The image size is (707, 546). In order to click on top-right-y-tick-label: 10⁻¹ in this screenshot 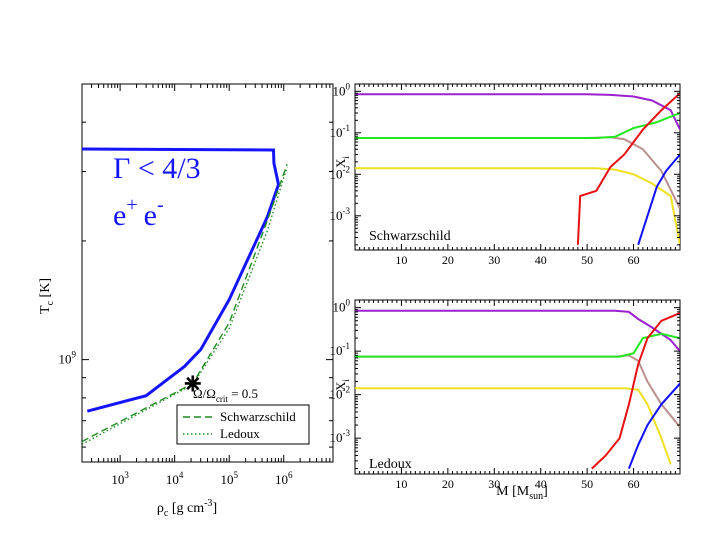, I will do `click(340, 131)`.